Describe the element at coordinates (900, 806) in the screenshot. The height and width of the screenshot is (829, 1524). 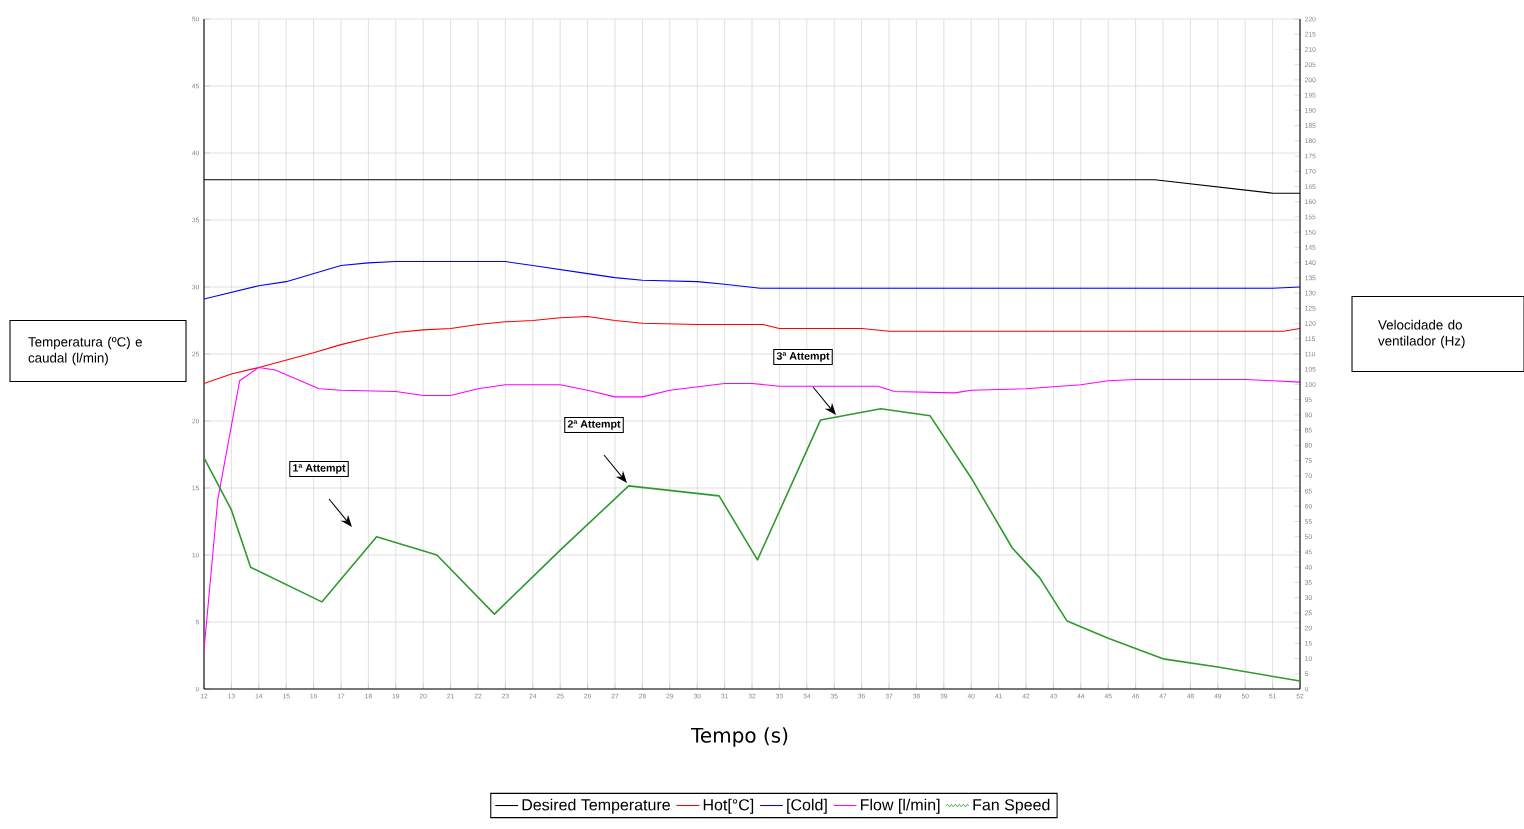
I see `legend-label: Flow [l/min]` at that location.